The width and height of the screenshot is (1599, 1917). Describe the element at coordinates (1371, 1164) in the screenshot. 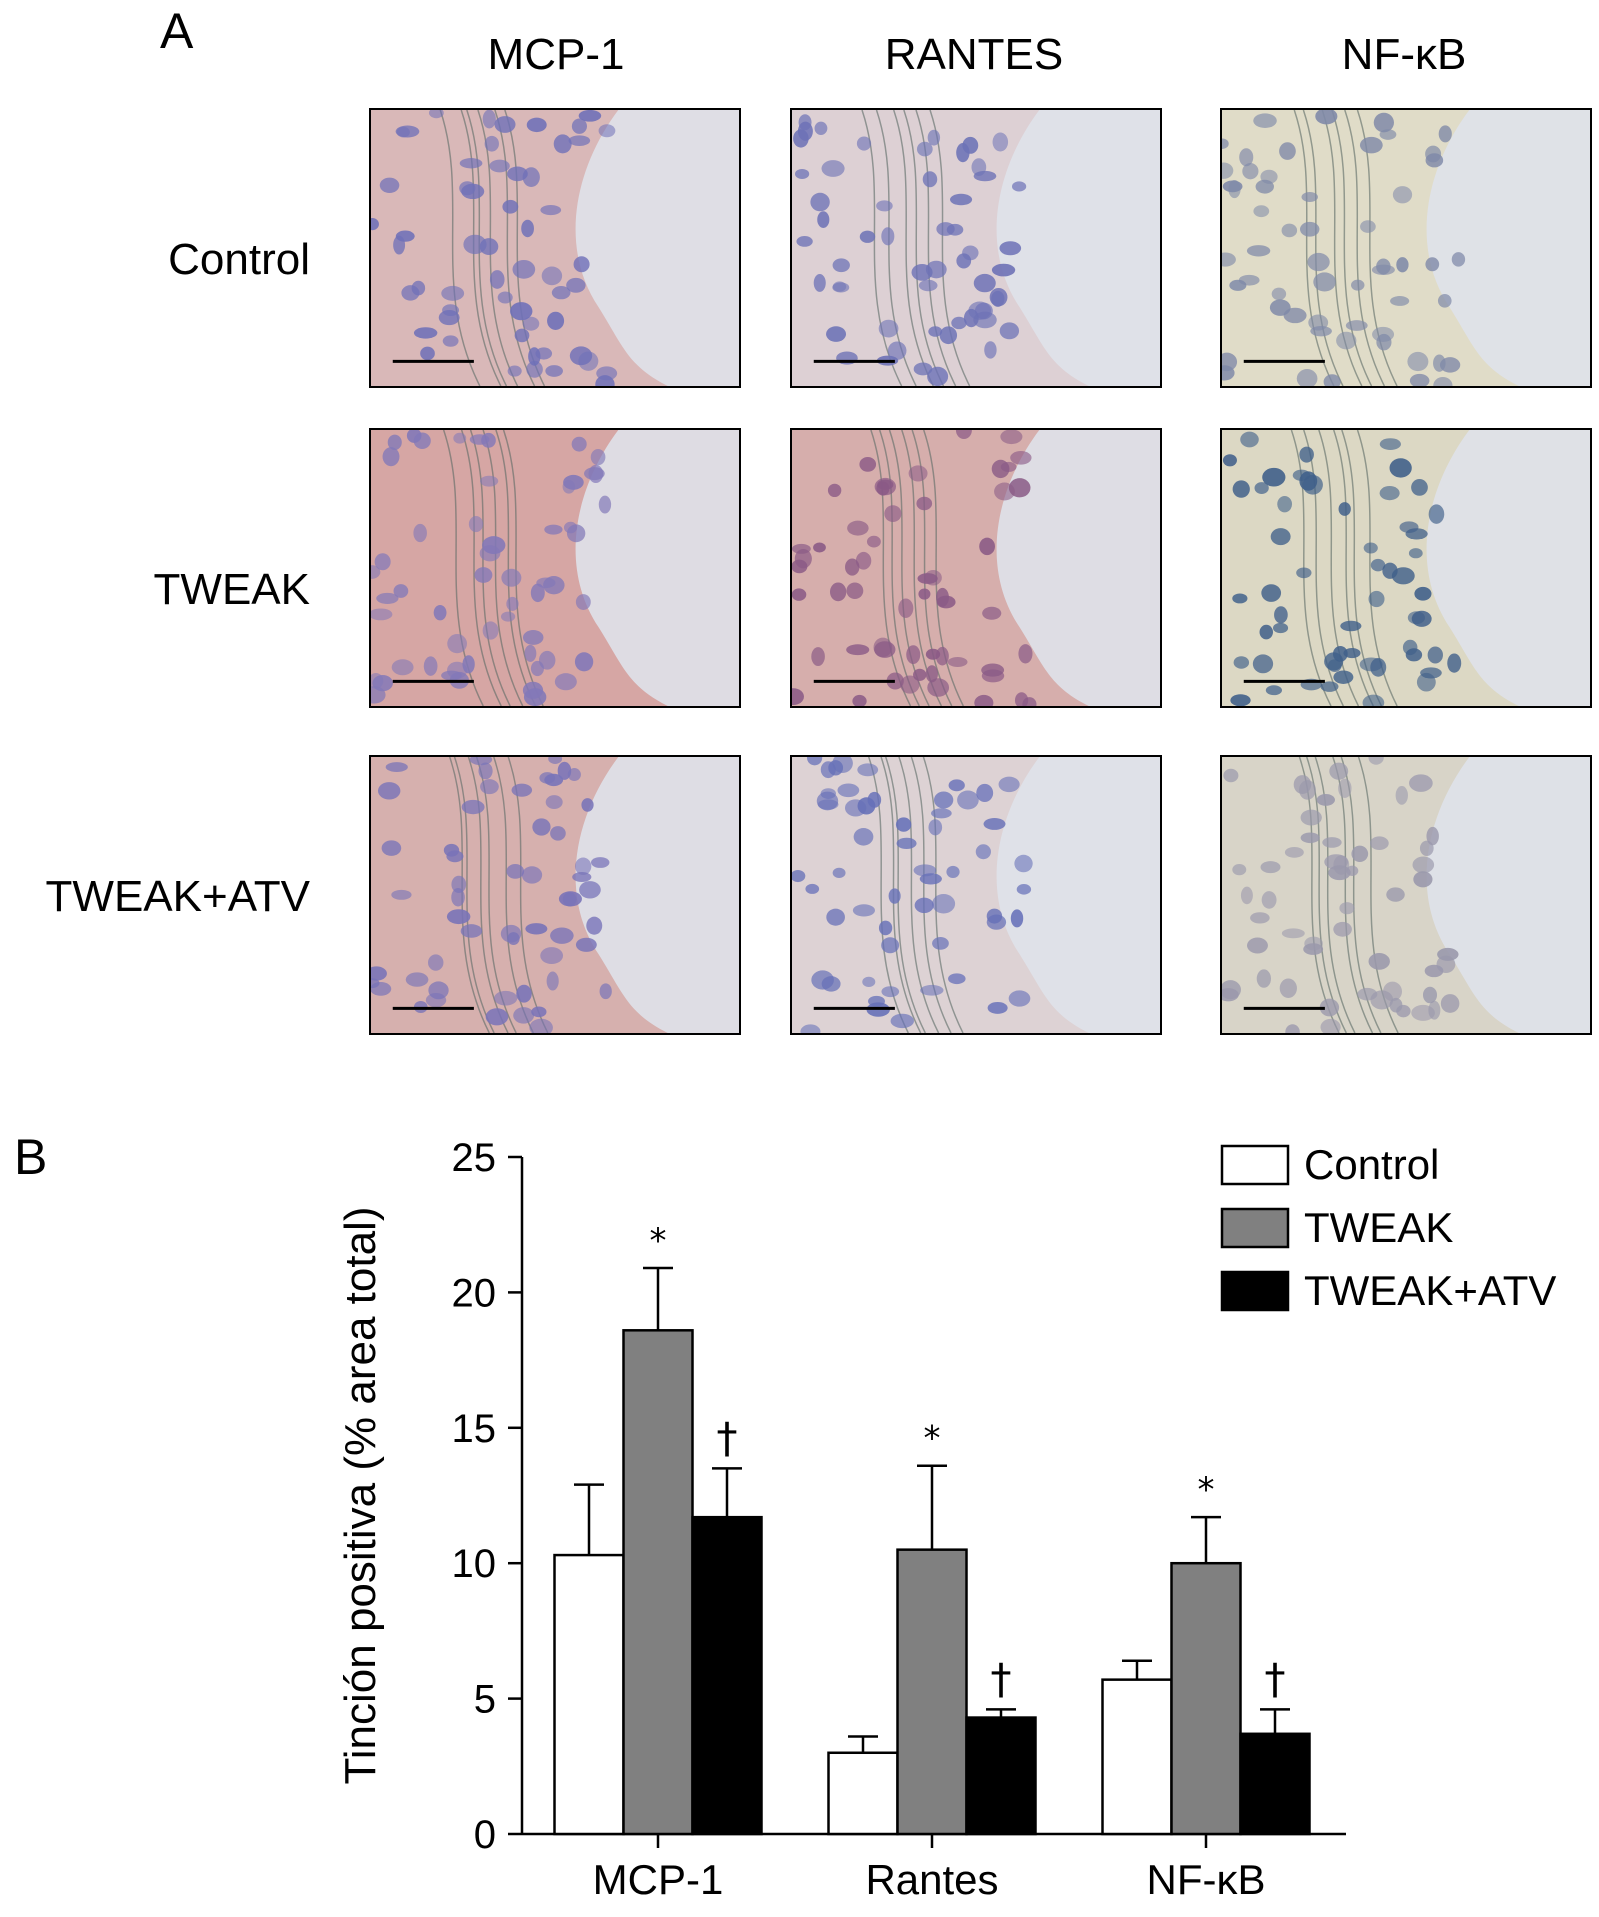

I see `legend-label: Control` at that location.